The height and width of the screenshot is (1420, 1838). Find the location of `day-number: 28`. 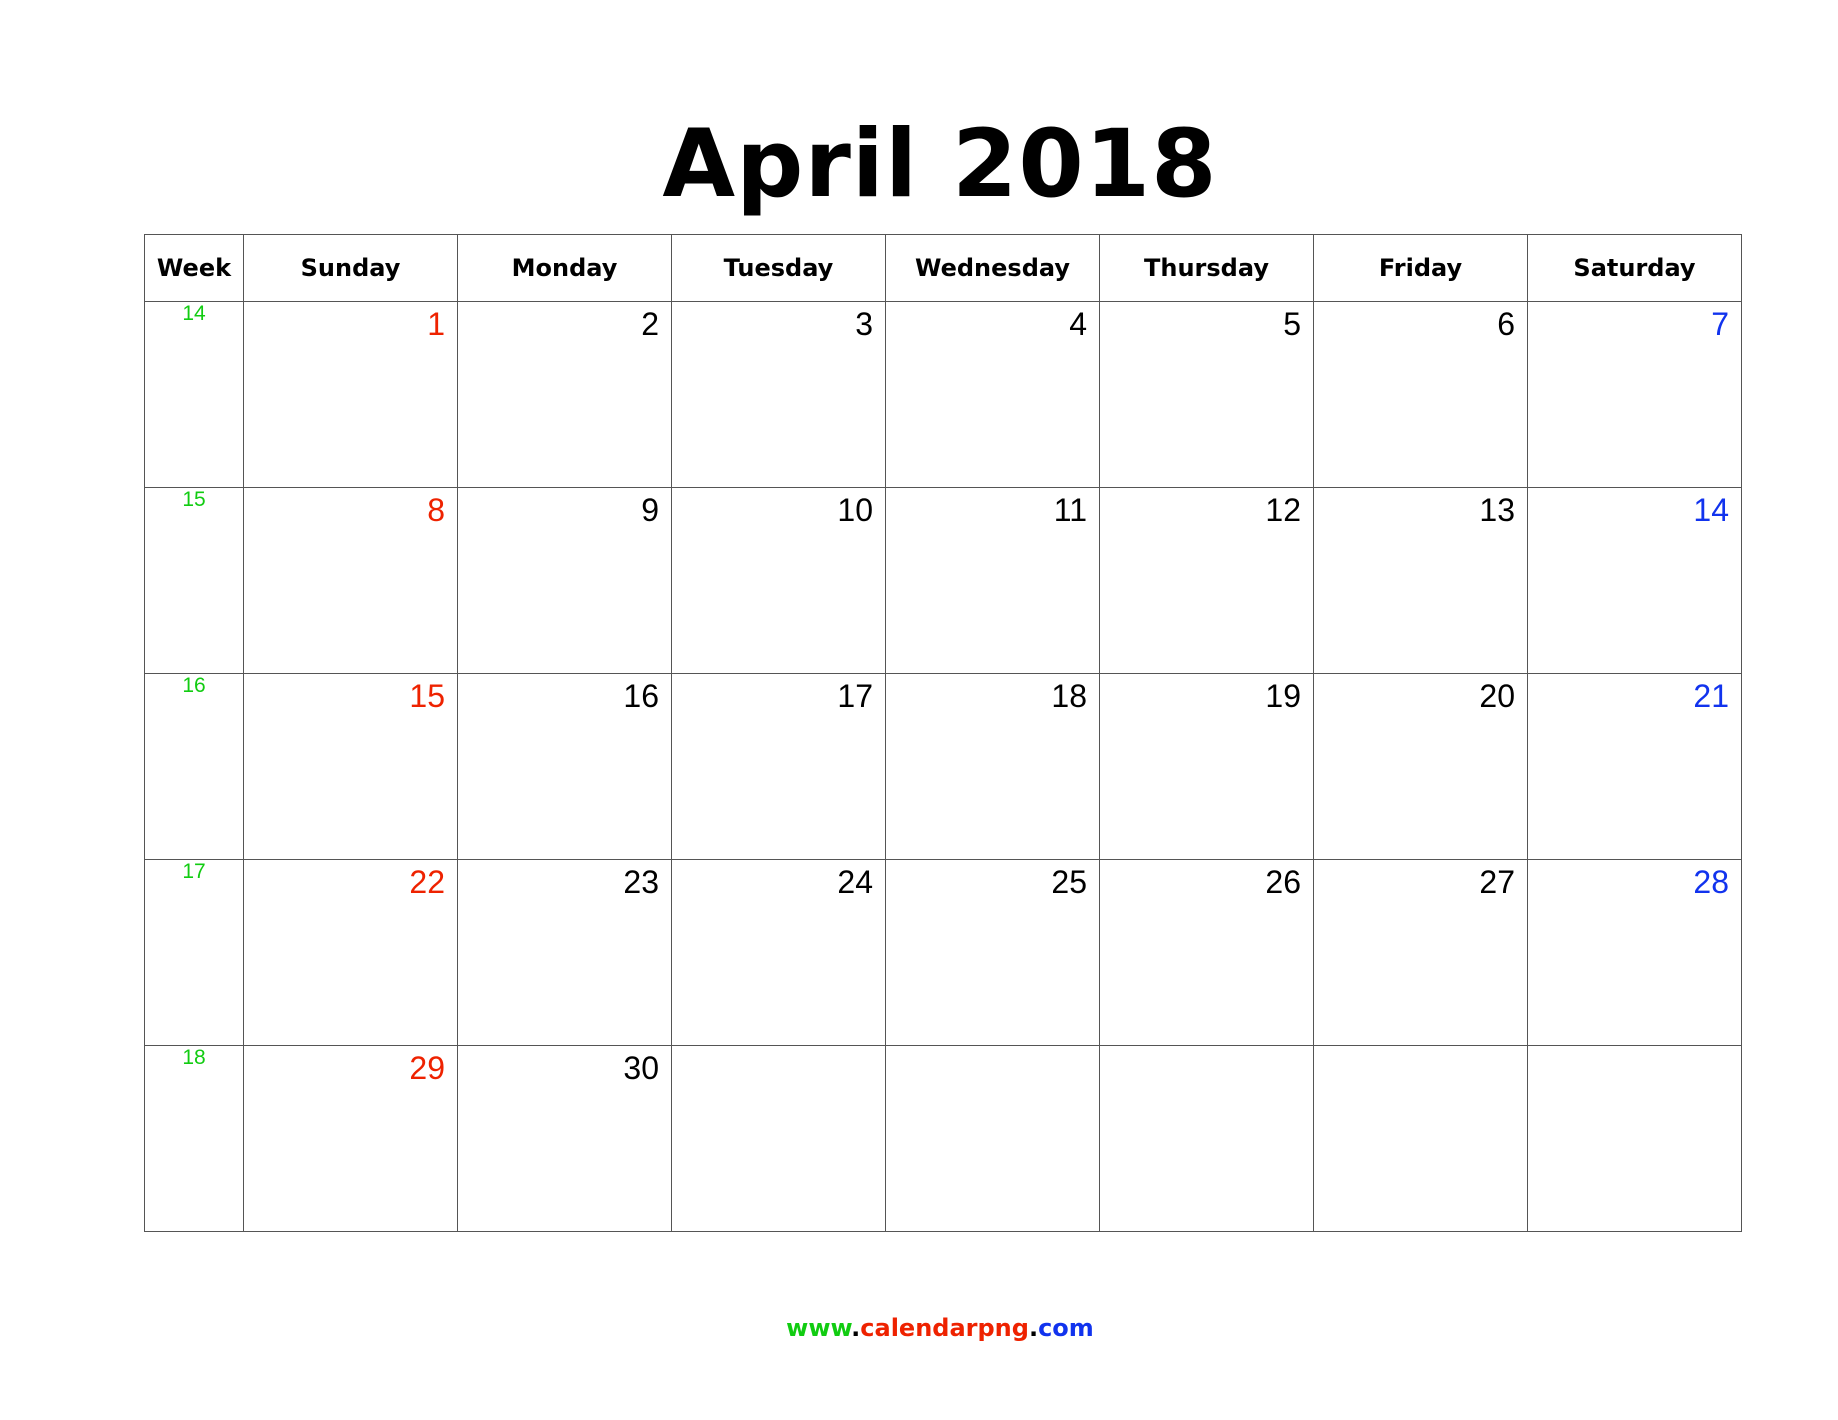

day-number: 28 is located at coordinates (1711, 882).